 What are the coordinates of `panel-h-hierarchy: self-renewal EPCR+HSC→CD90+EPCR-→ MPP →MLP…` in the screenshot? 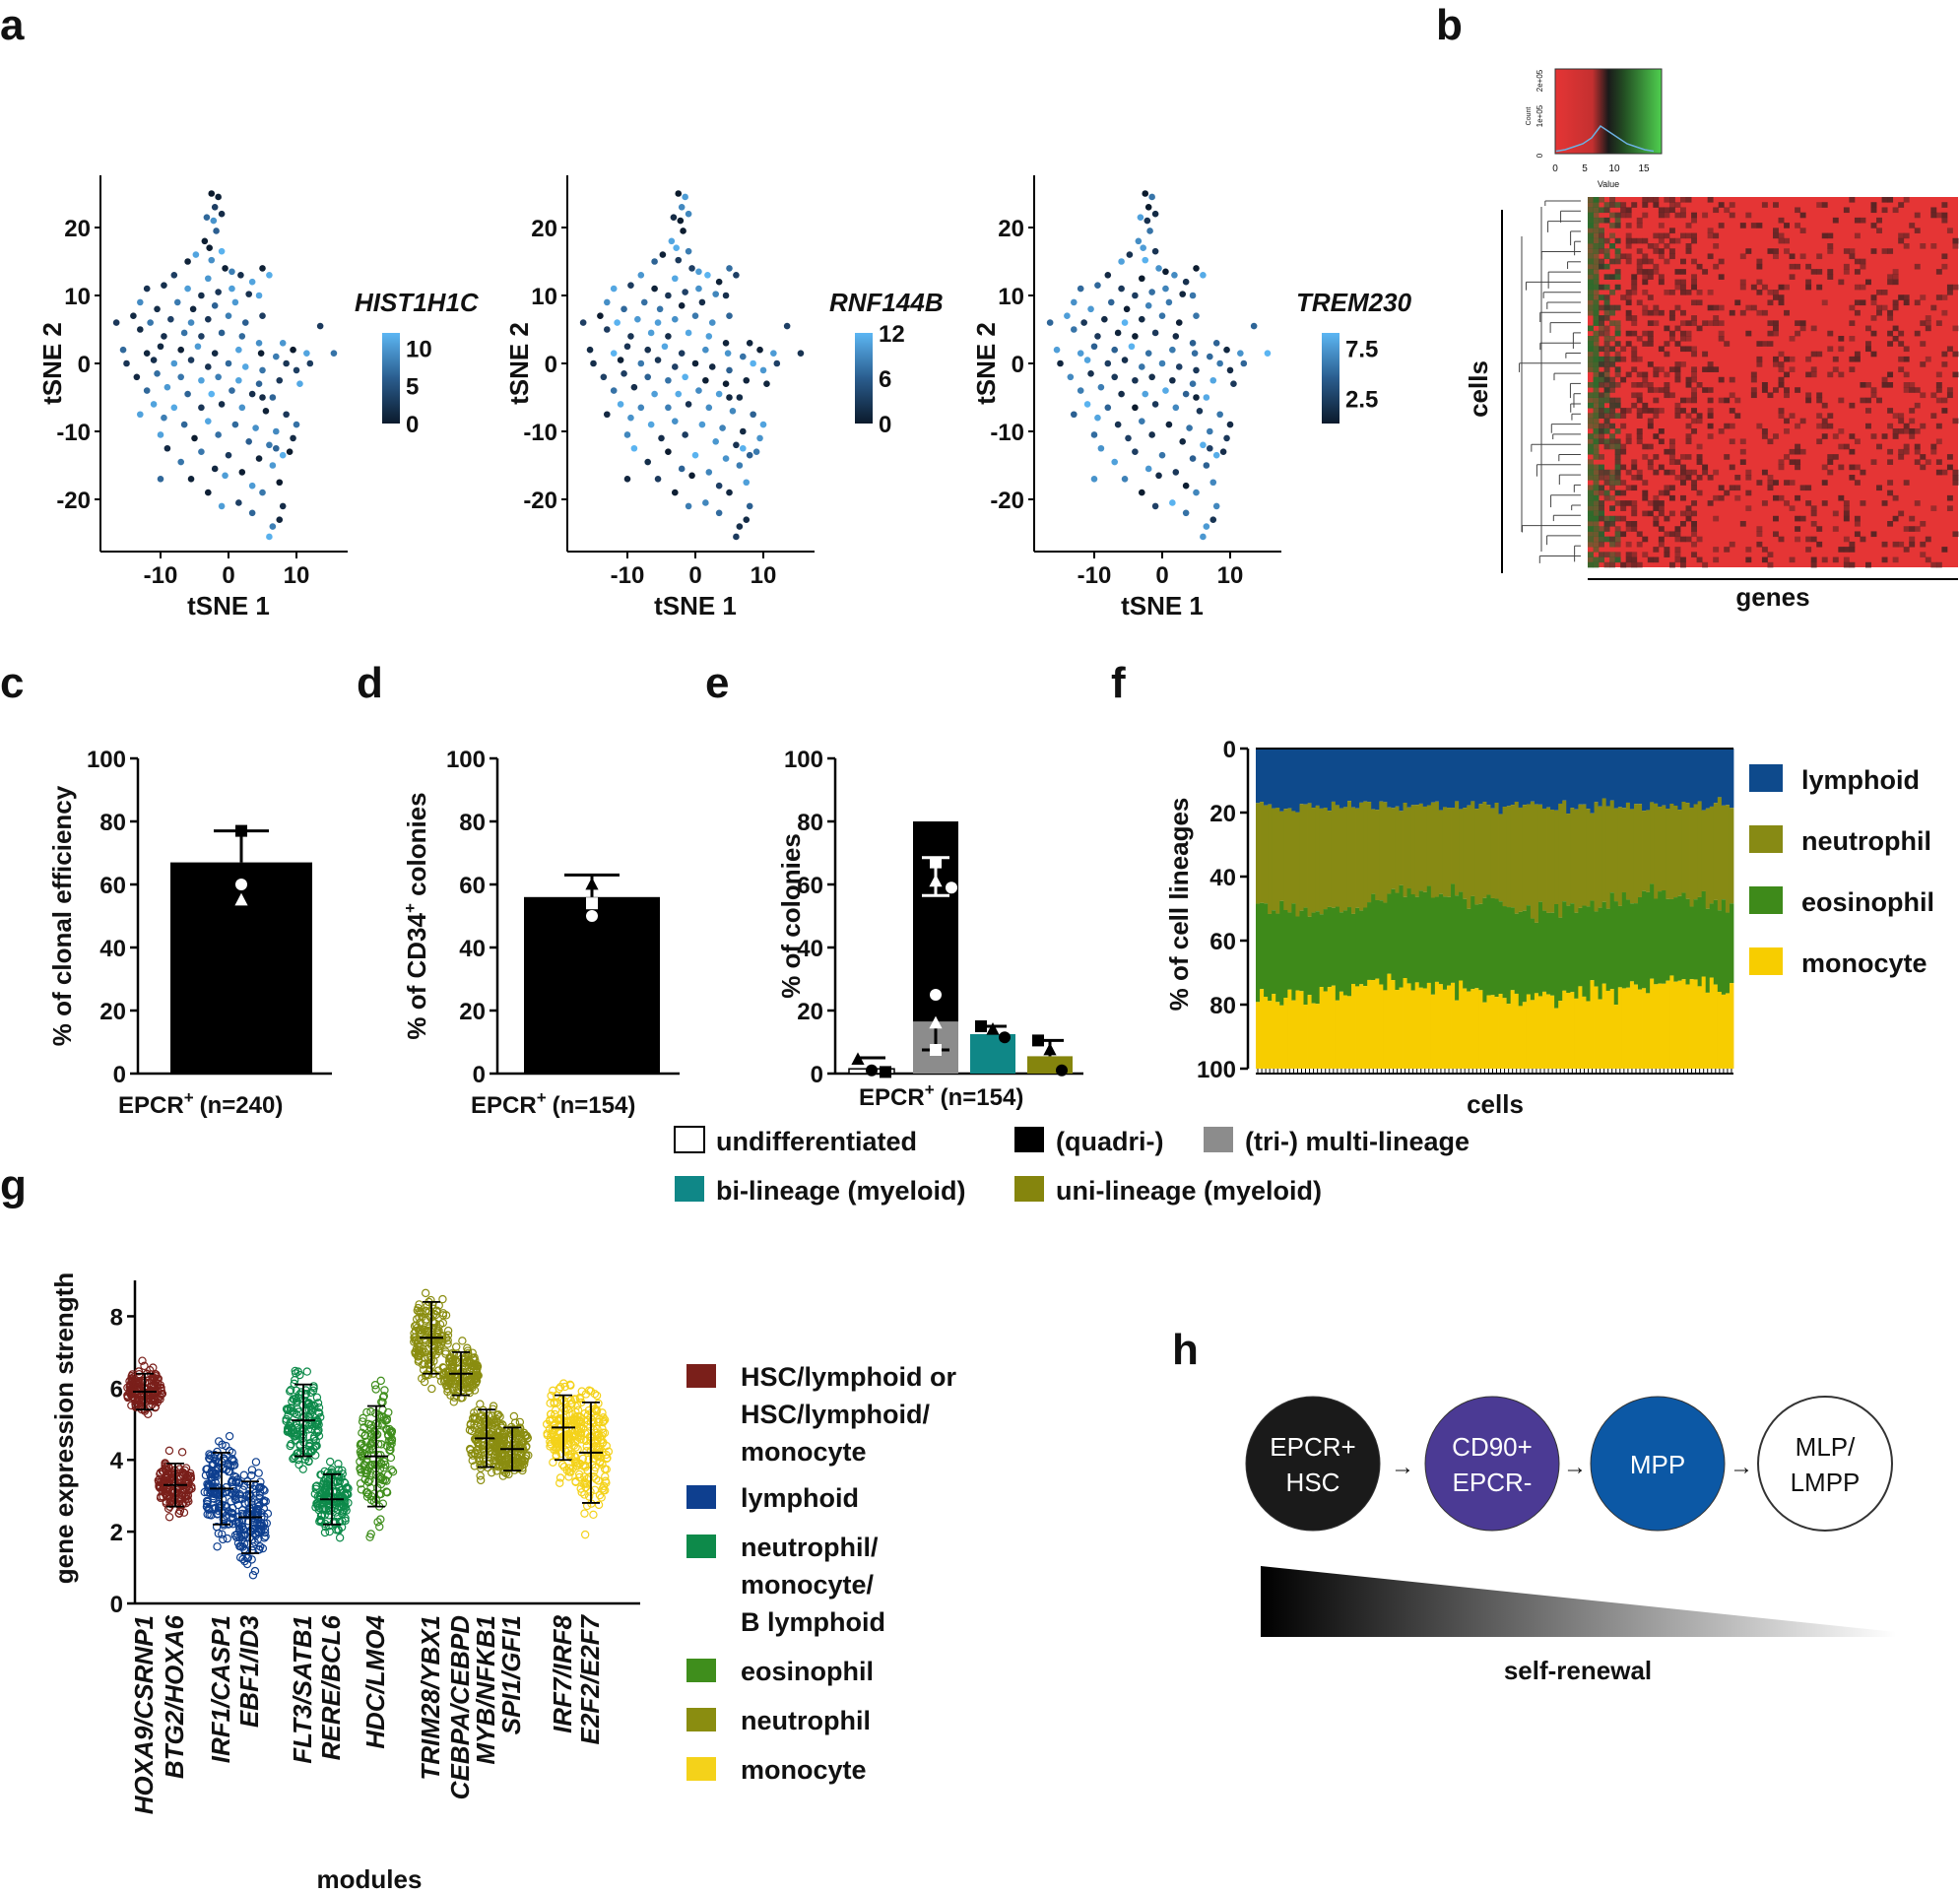 It's located at (1571, 1540).